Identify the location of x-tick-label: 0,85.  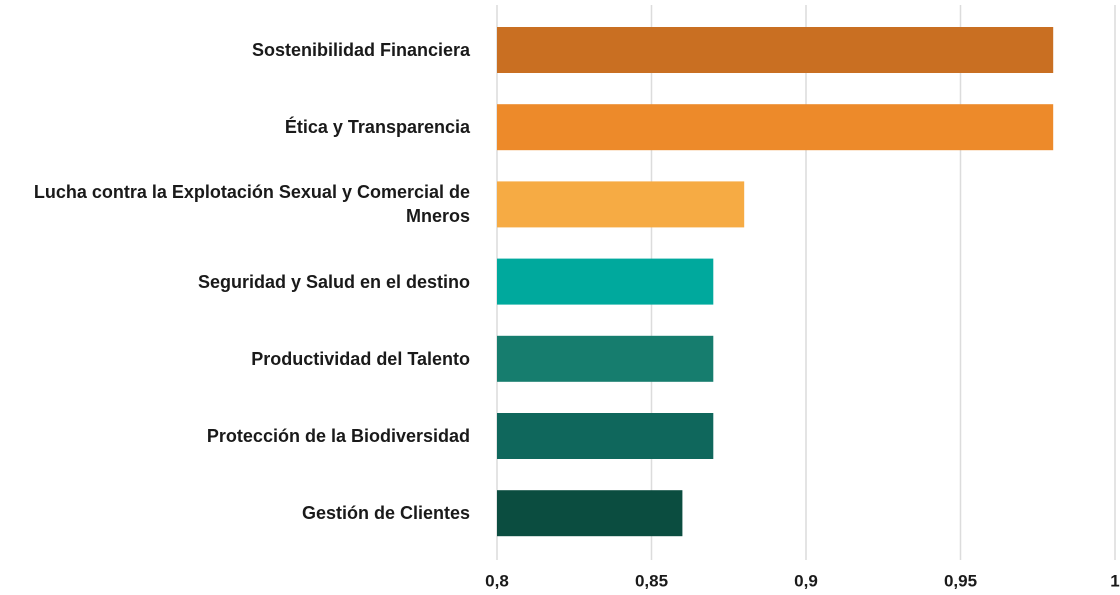
(651, 580).